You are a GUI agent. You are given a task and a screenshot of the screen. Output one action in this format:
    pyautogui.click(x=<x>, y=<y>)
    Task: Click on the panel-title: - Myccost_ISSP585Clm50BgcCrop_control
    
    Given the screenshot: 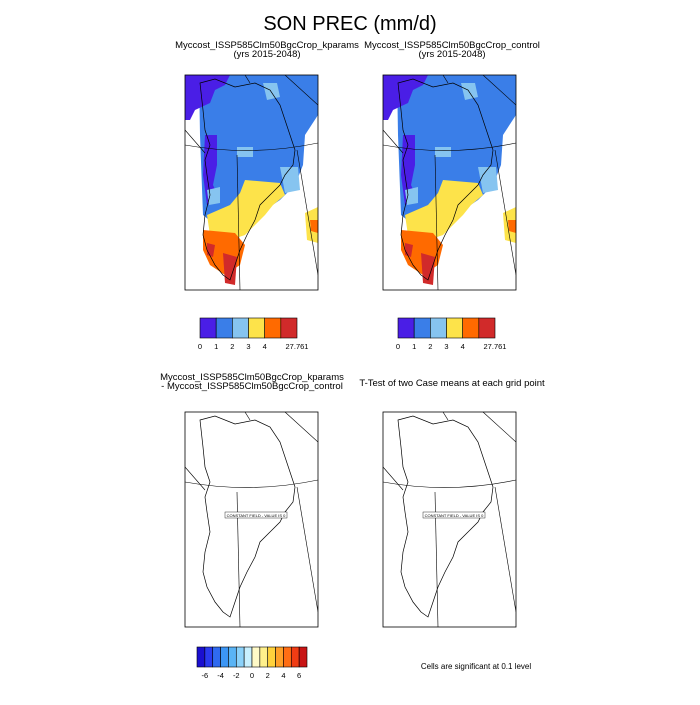 What is the action you would take?
    pyautogui.click(x=252, y=386)
    